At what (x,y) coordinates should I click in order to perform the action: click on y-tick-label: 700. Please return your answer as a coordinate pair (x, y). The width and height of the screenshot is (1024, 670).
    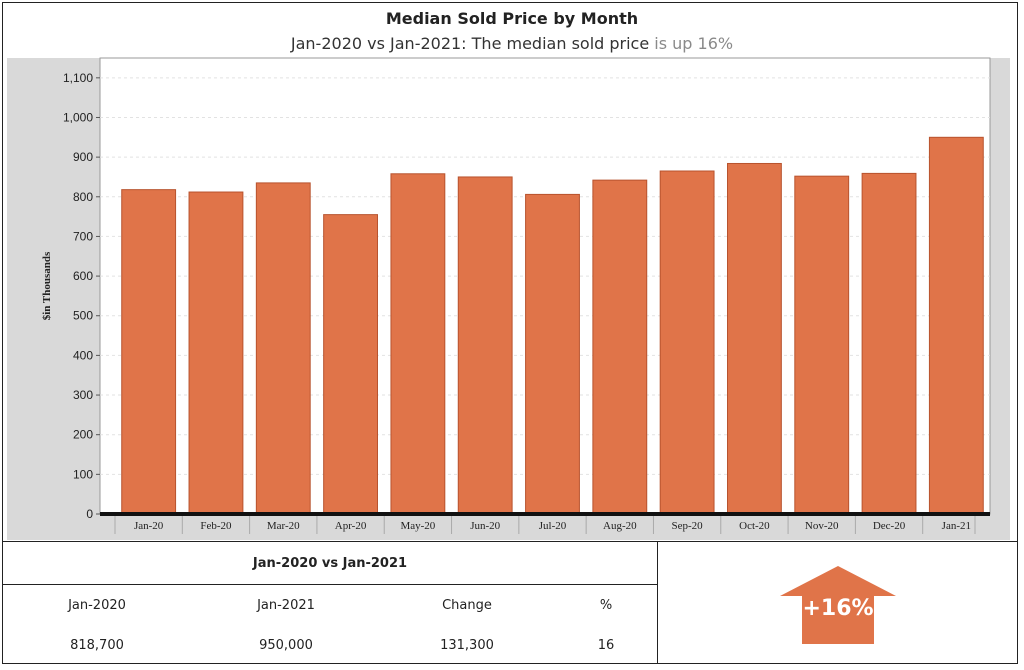
    Looking at the image, I should click on (83, 236).